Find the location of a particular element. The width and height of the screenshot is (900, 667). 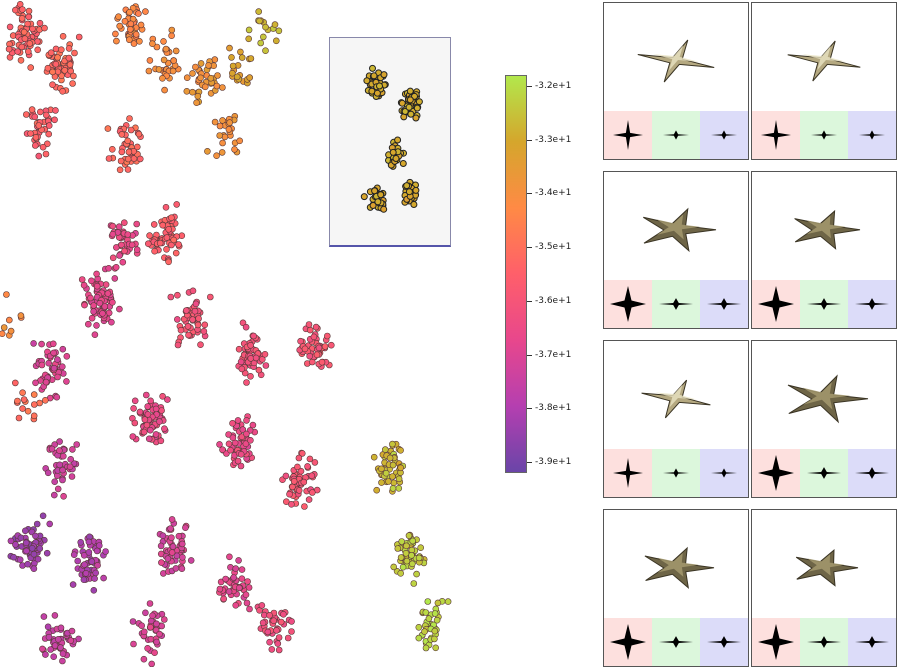

colorbar is located at coordinates (516, 274).